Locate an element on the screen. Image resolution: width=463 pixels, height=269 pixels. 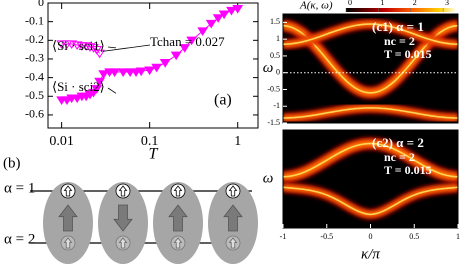
colorbar-label: A(κ, ω) is located at coordinates (316, 6).